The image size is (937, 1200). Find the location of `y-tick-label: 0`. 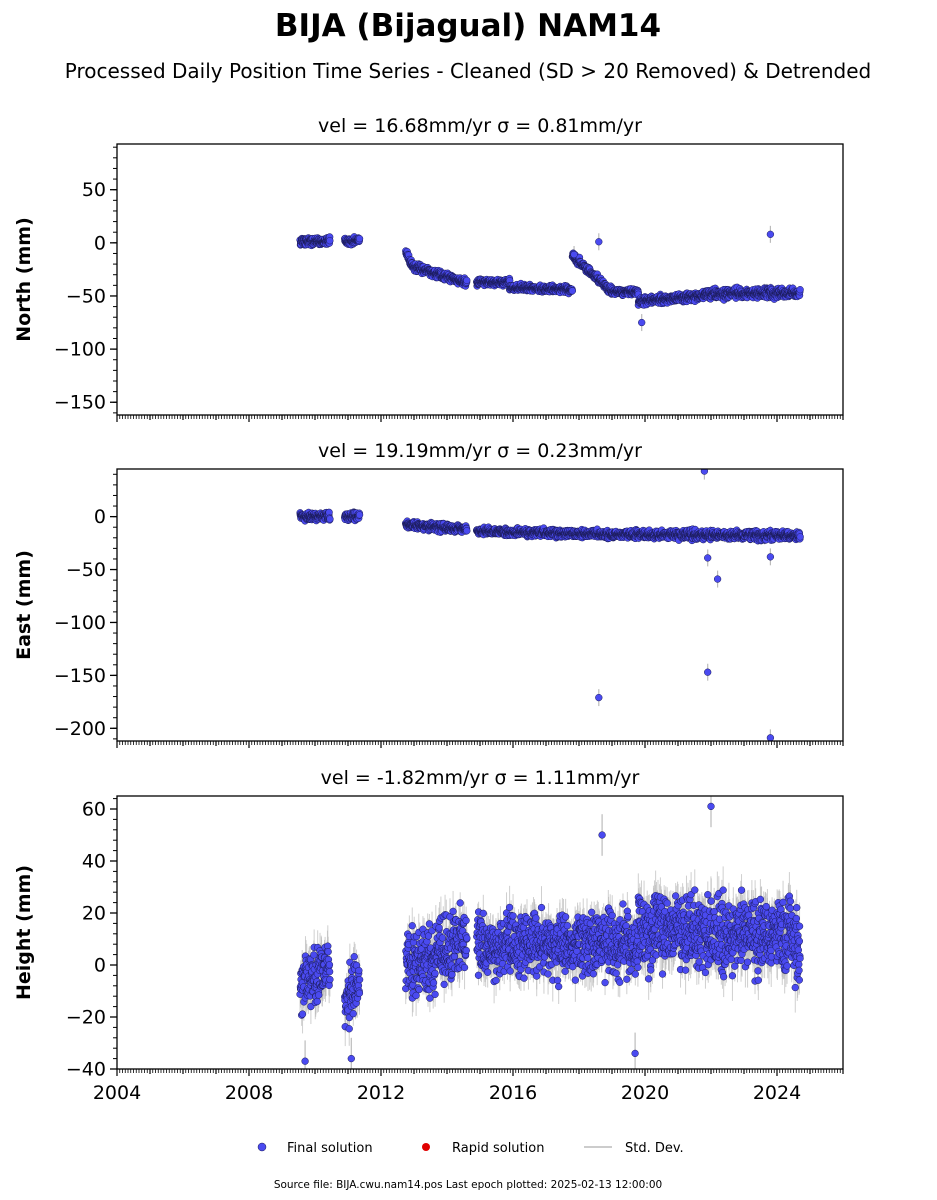

y-tick-label: 0 is located at coordinates (100, 243).